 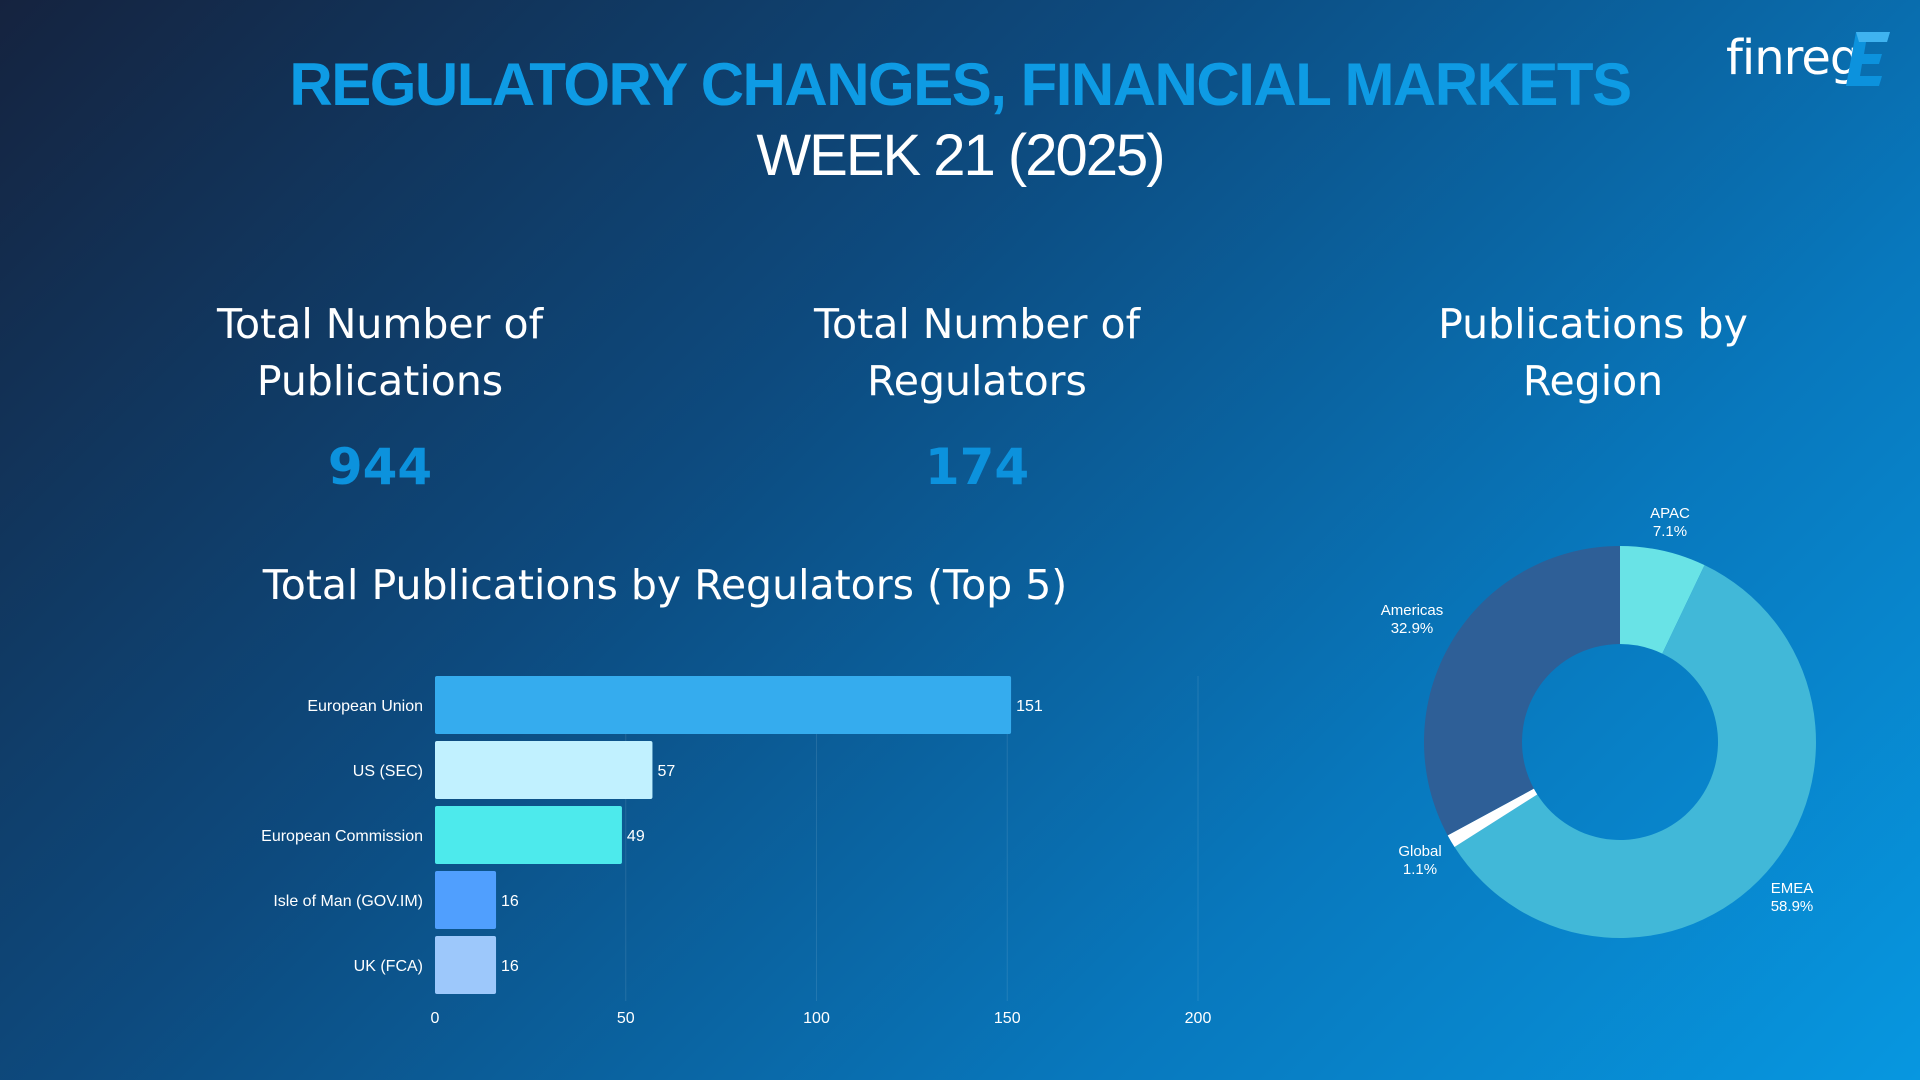 What do you see at coordinates (626, 1018) in the screenshot?
I see `x-tick-label: 50` at bounding box center [626, 1018].